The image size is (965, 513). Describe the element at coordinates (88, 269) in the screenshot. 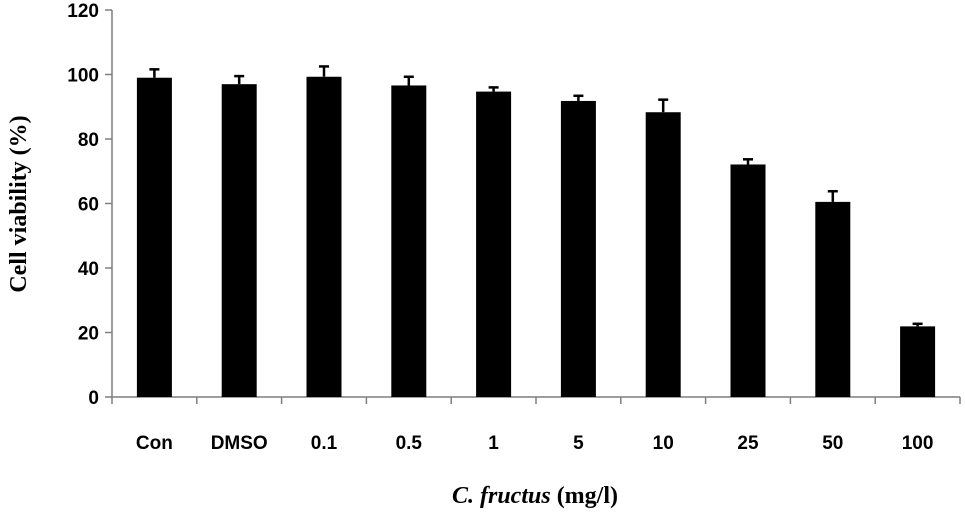

I see `y-tick-label: 40` at that location.